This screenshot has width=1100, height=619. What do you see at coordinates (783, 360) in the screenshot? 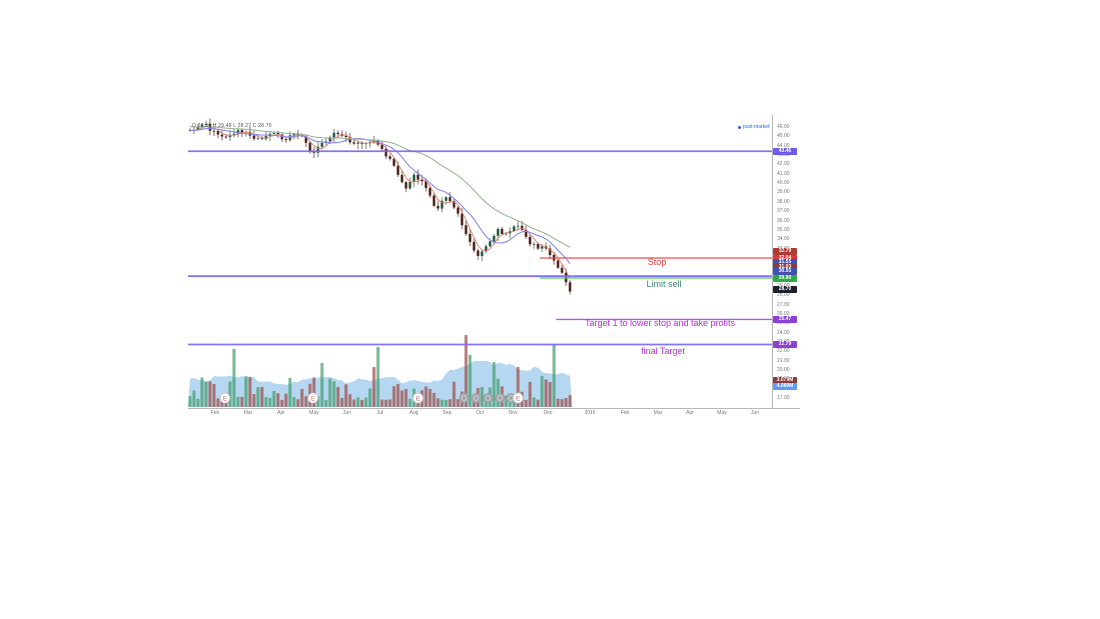
I see `price-tick: 21.00` at bounding box center [783, 360].